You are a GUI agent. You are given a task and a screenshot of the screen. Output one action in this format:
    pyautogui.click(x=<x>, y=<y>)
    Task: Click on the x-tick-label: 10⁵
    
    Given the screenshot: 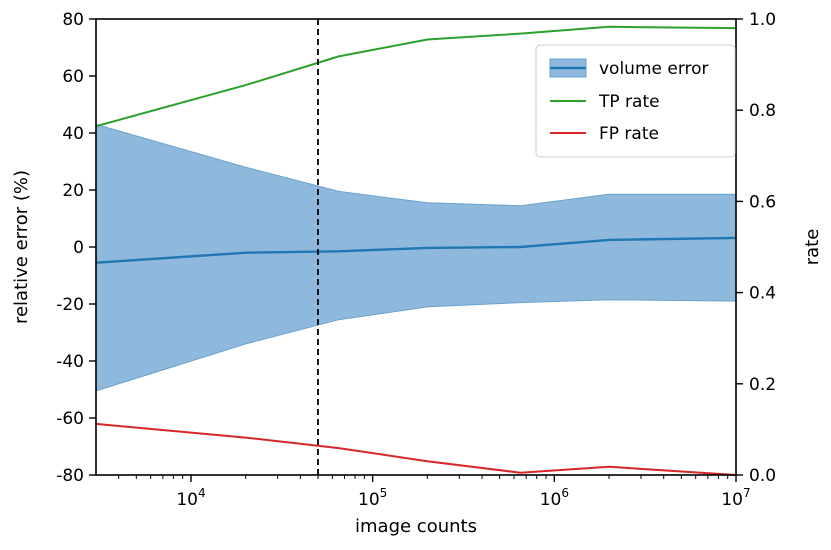 What is the action you would take?
    pyautogui.click(x=372, y=498)
    